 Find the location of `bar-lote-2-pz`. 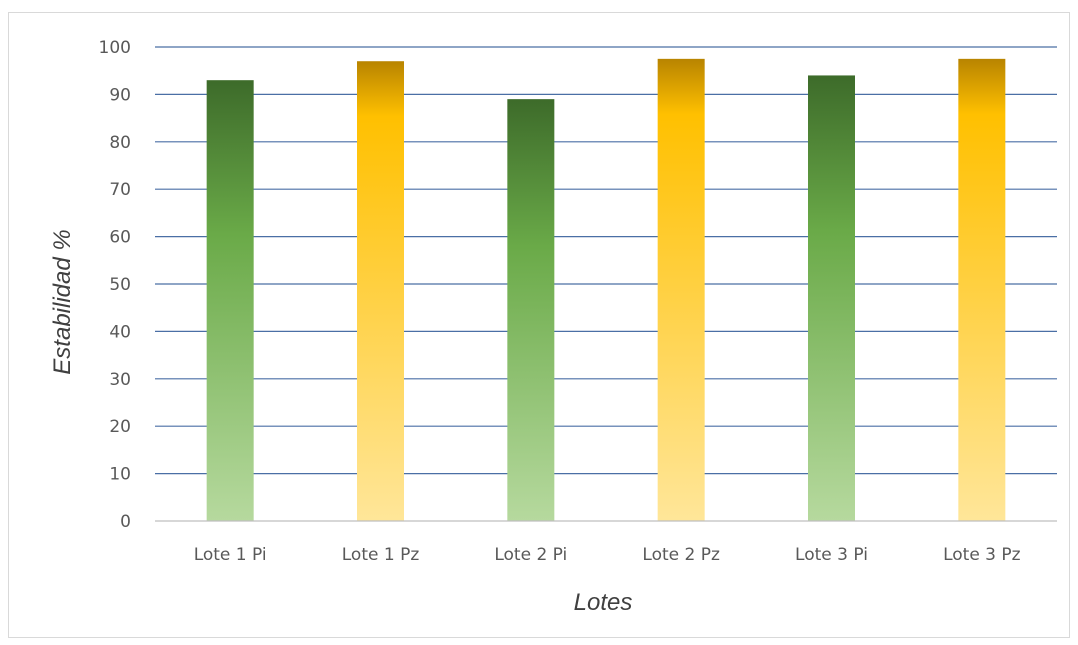

bar-lote-2-pz is located at coordinates (681, 289).